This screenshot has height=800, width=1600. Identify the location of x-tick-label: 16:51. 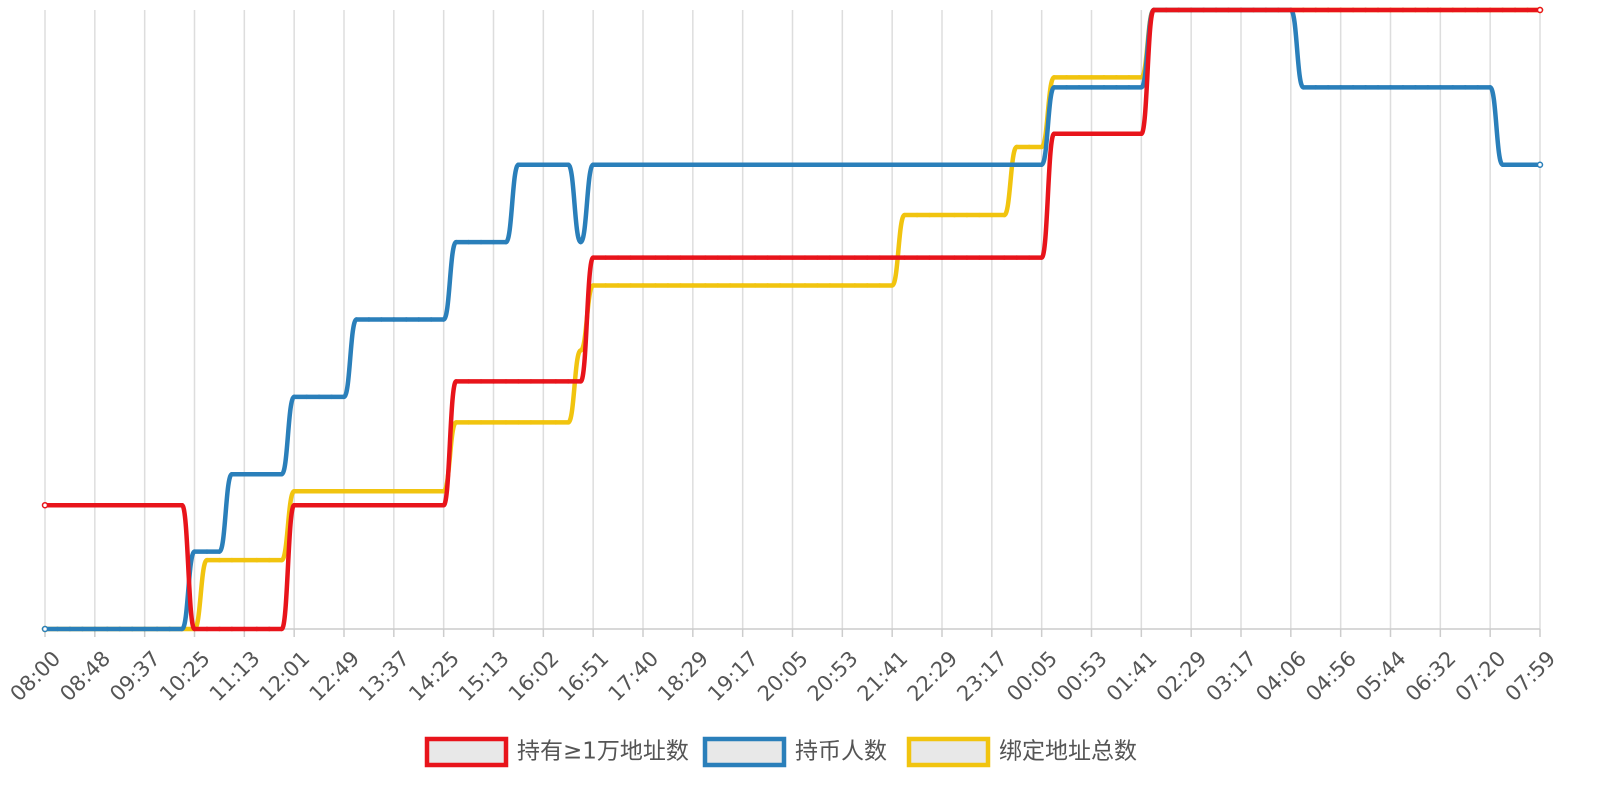
(584, 676).